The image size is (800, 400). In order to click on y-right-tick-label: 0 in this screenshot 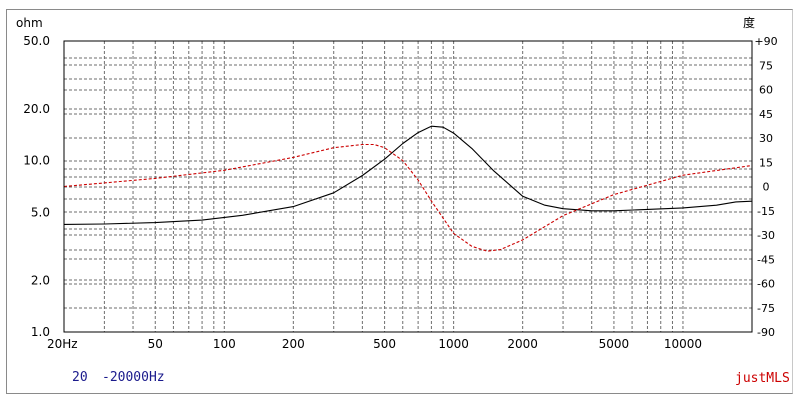, I will do `click(766, 187)`.